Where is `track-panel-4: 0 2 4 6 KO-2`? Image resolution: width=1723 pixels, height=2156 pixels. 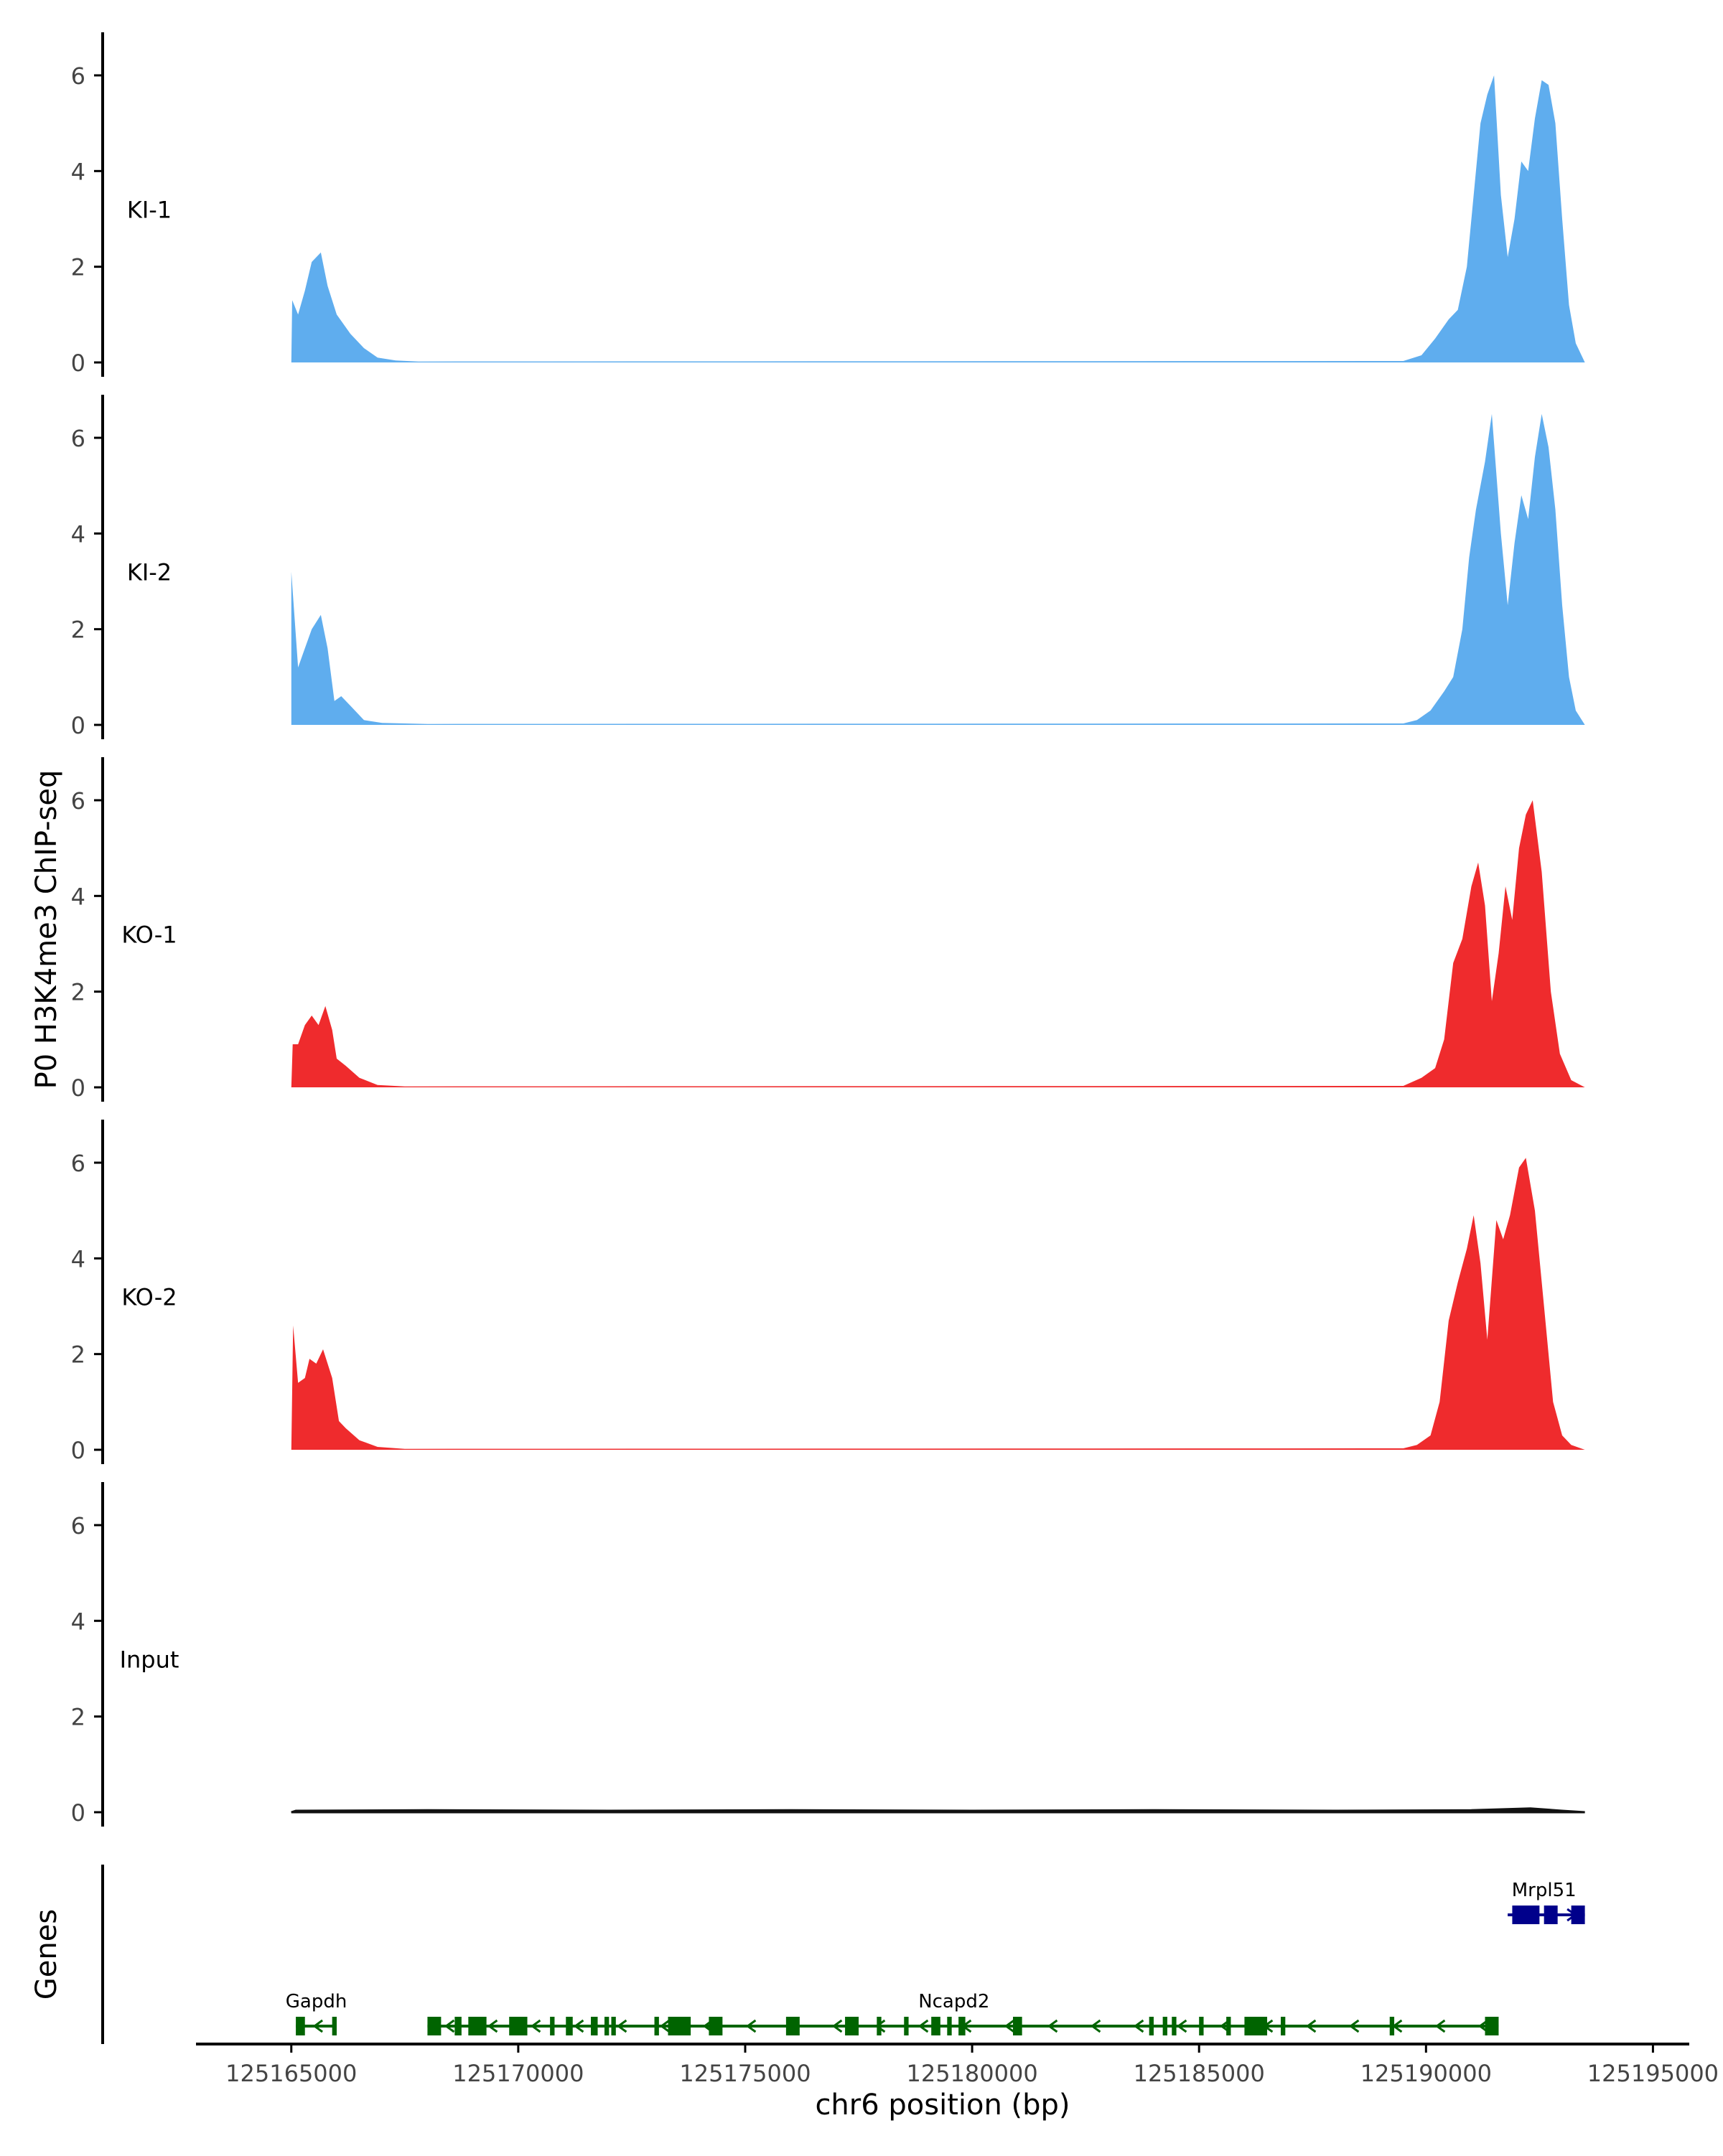
track-panel-4: 0 2 4 6 KO-2 is located at coordinates (828, 1292).